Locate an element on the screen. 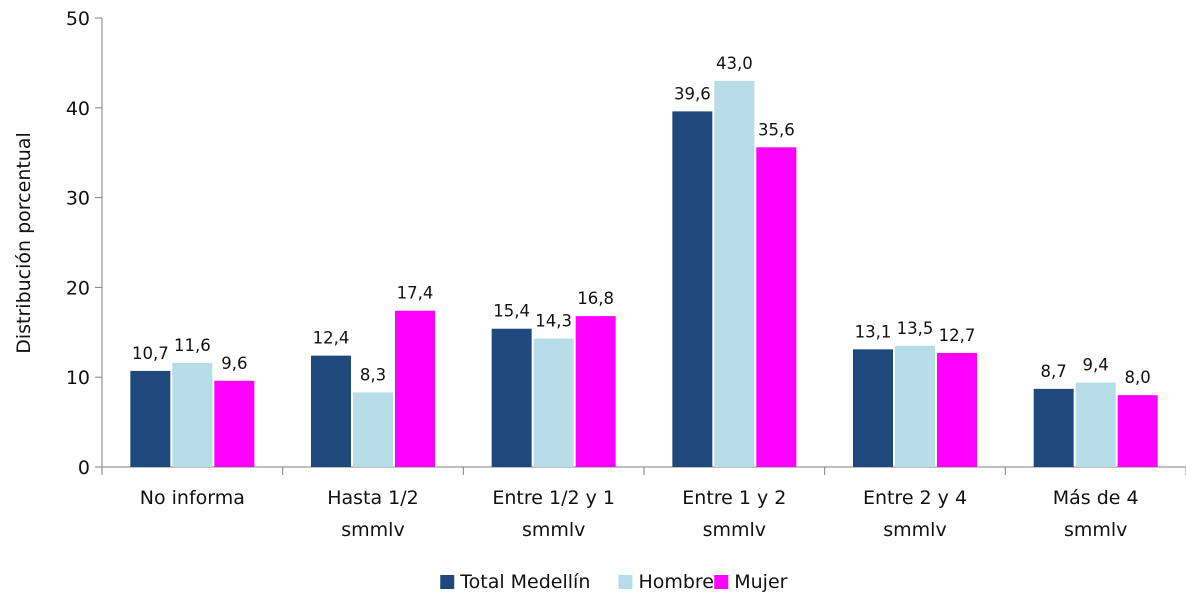  x-category-label: Entre 2 y 4 is located at coordinates (915, 498).